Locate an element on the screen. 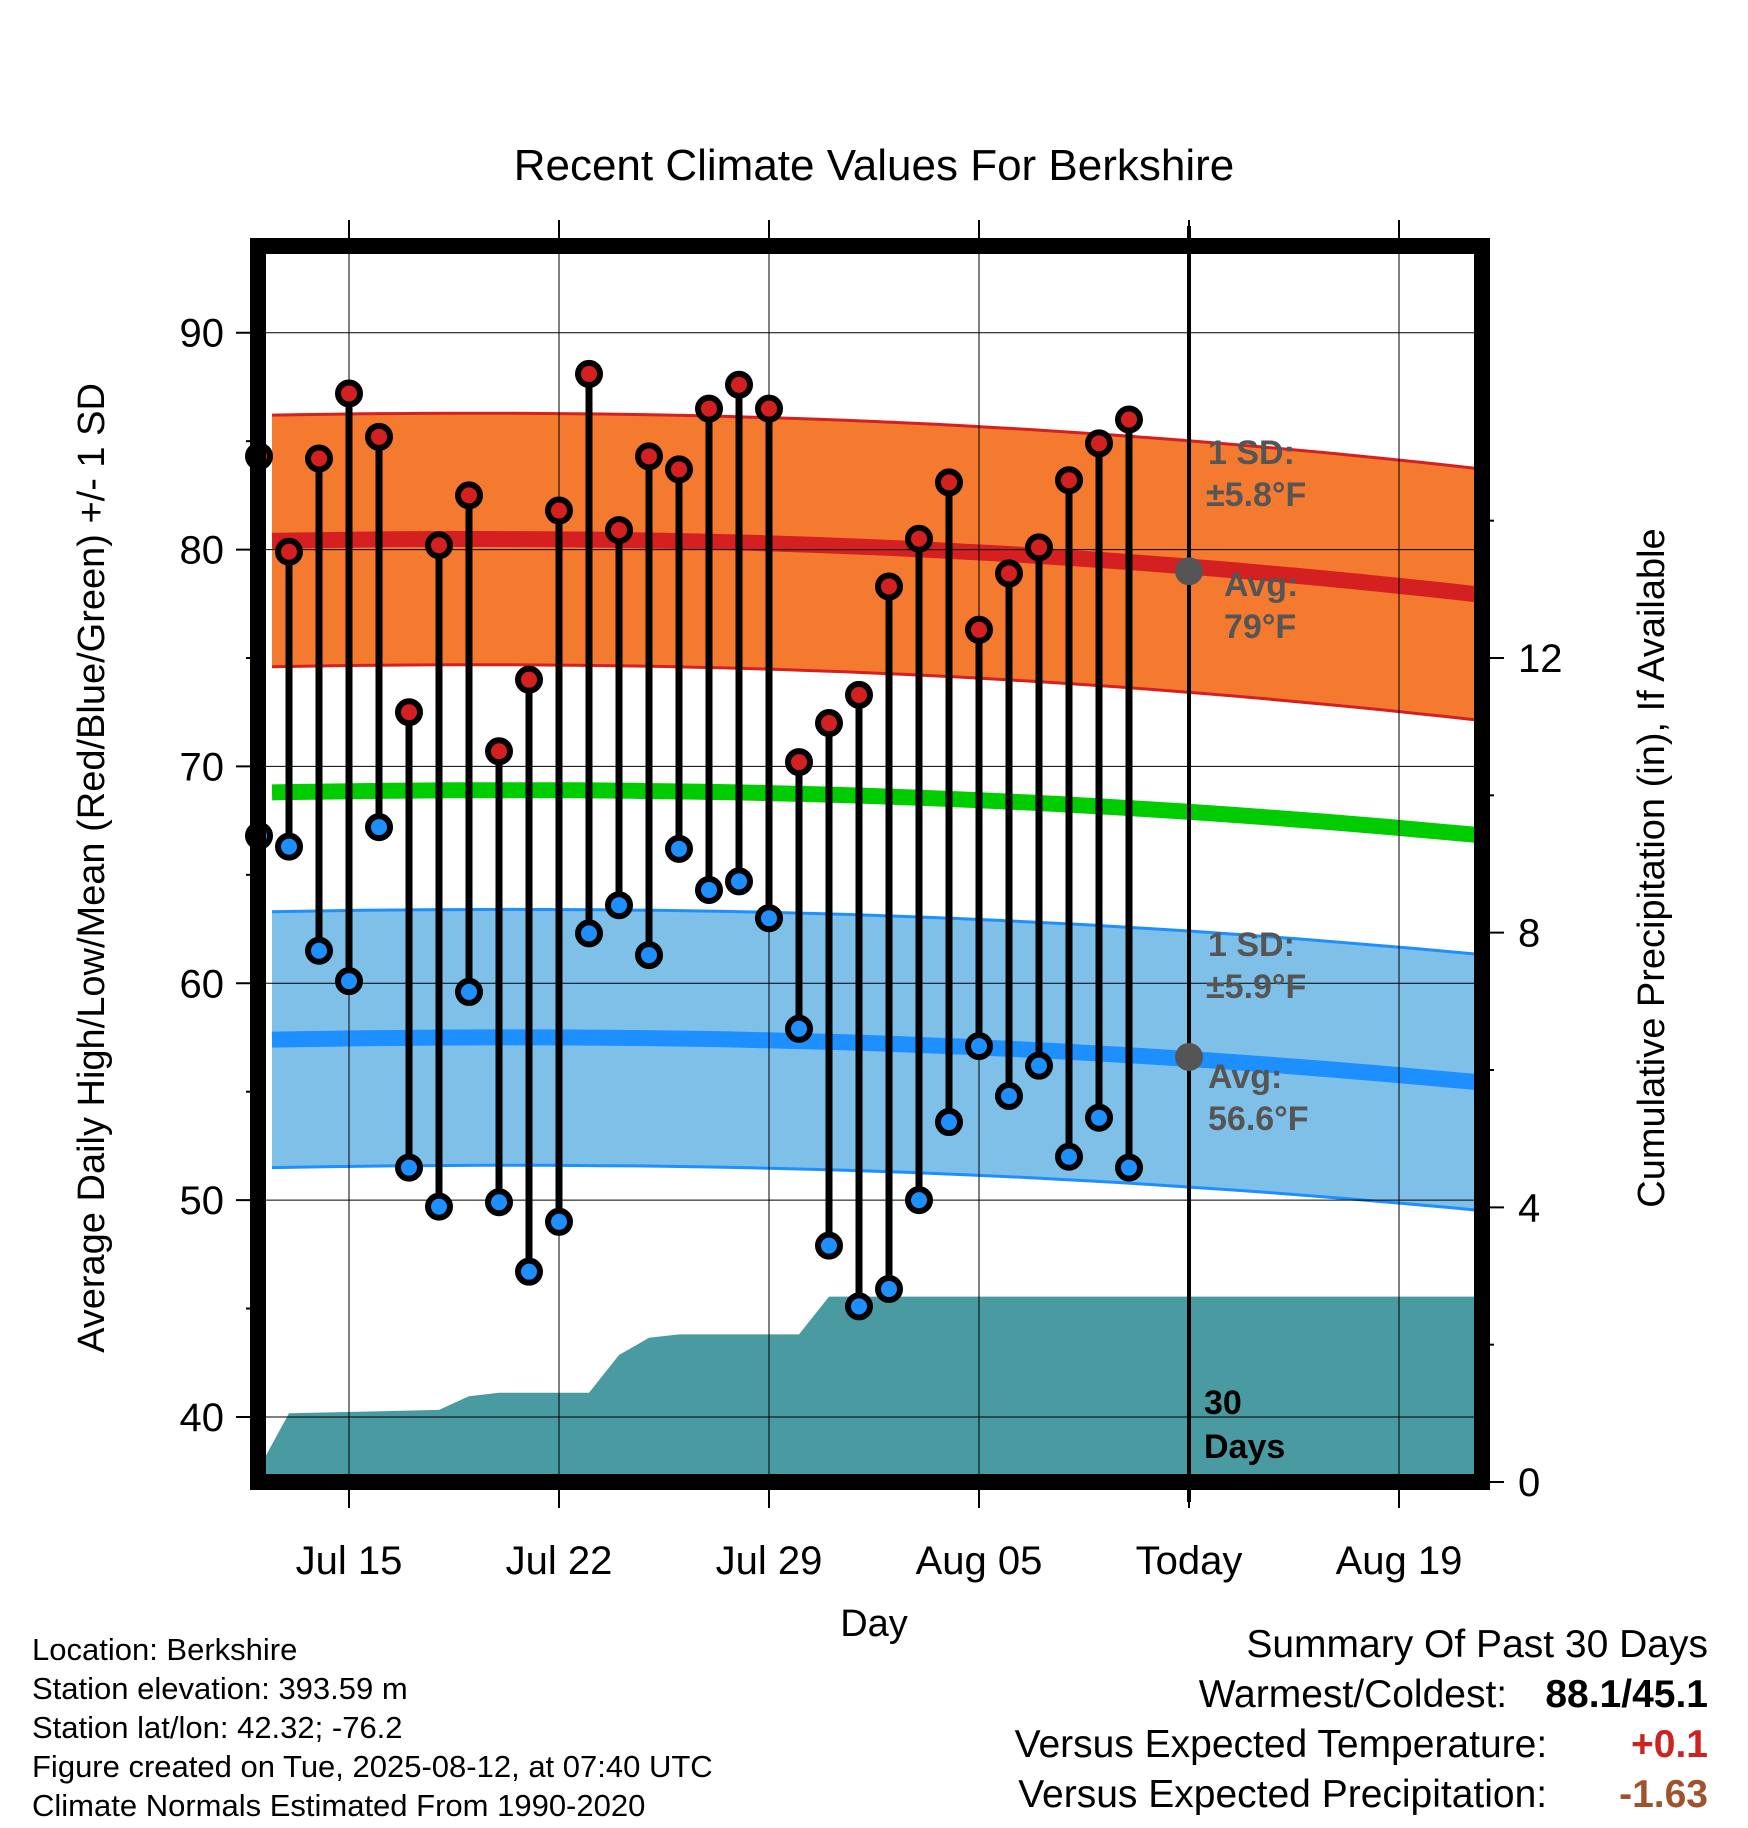  y2-tick-label: 12 is located at coordinates (1540, 659).